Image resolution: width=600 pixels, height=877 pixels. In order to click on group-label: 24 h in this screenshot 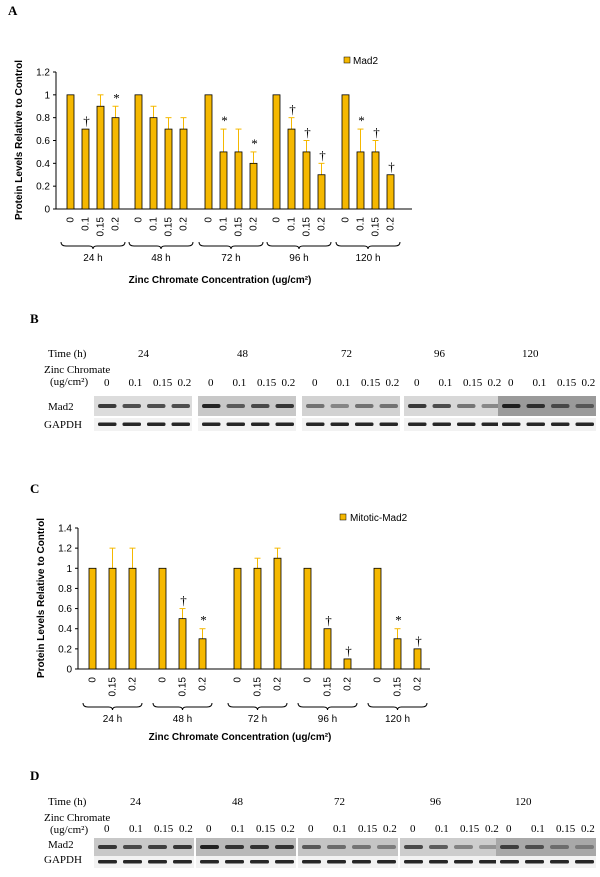, I will do `click(112, 719)`.